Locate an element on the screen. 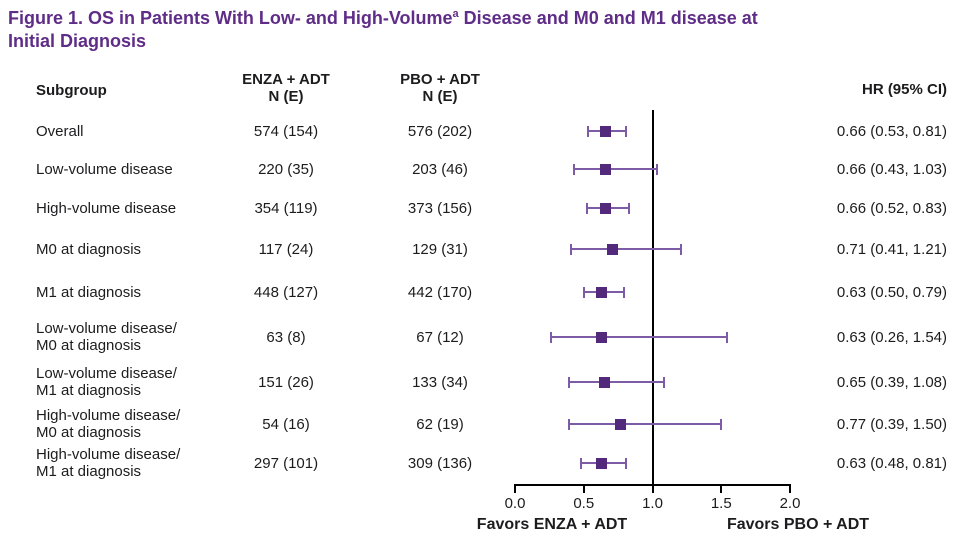 The image size is (966, 542). hr-ci-value: 0.63 (0.48, 0.81) is located at coordinates (891, 463).